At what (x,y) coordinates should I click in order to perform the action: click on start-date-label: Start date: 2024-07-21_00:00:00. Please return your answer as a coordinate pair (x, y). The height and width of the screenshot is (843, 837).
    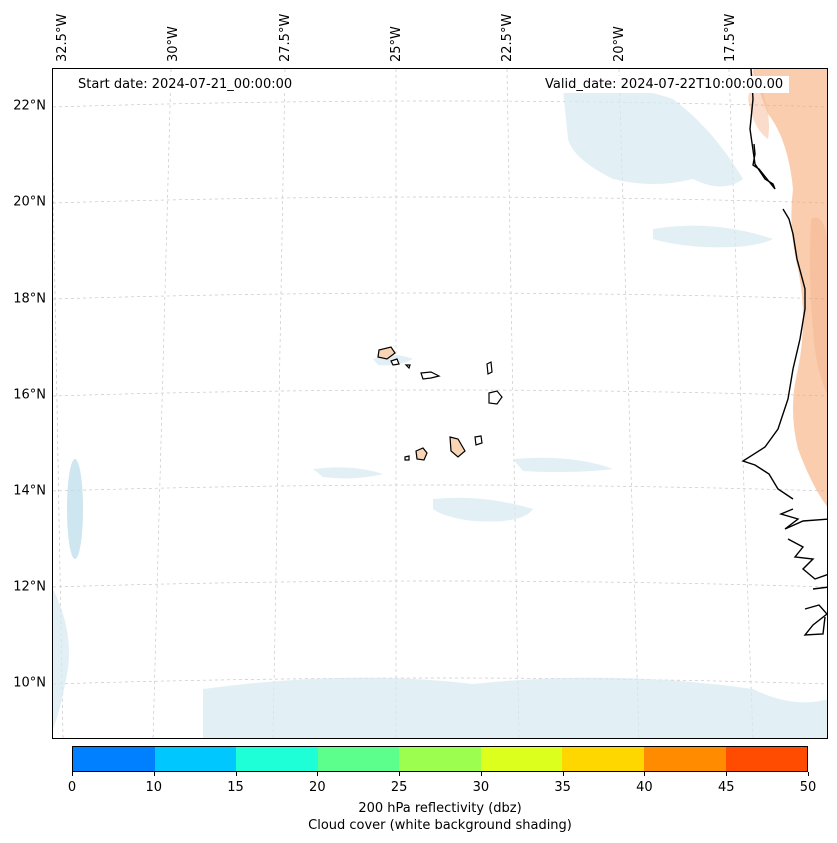
    Looking at the image, I should click on (185, 84).